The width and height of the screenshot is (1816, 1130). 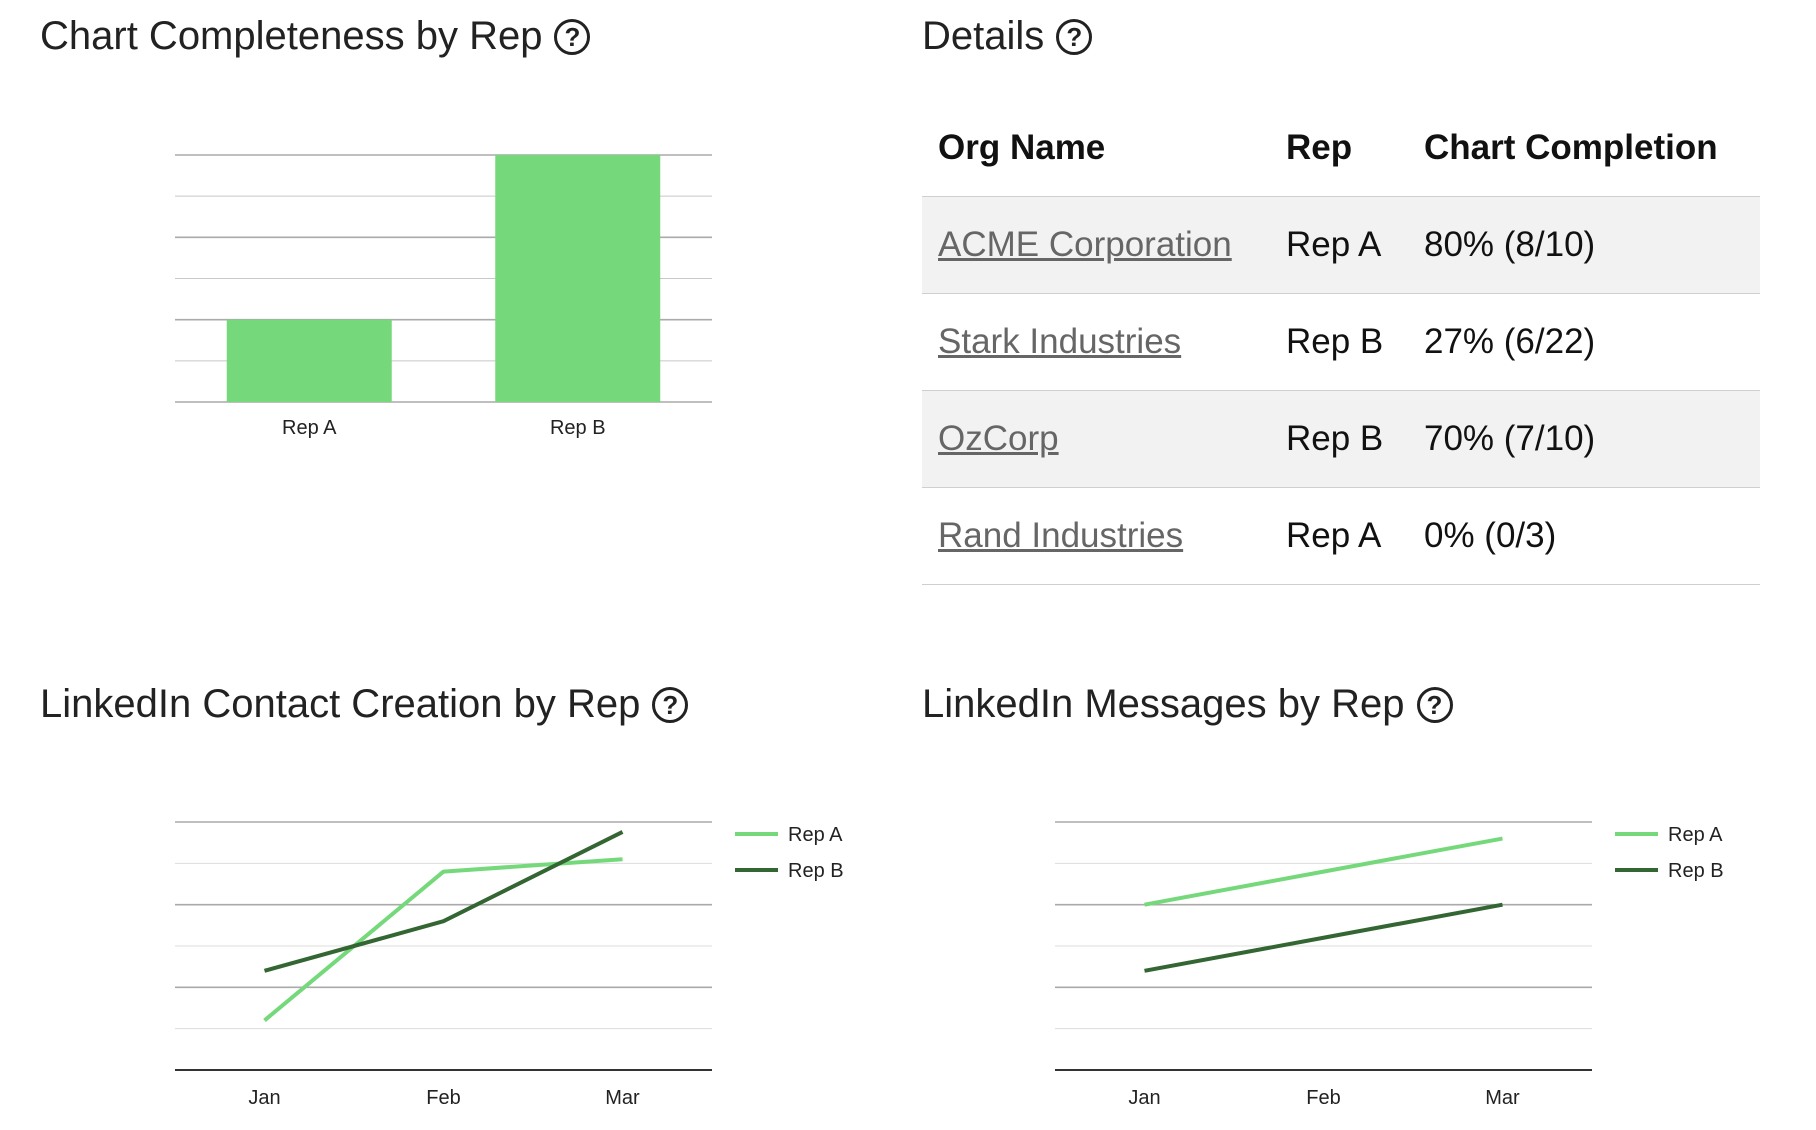 I want to click on org-link: Rand Industries, so click(x=1061, y=535).